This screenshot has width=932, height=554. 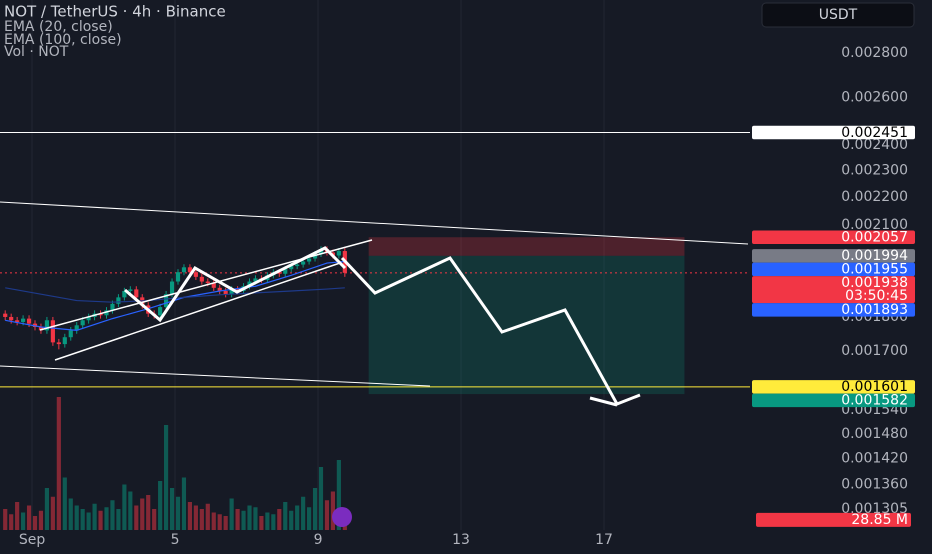 What do you see at coordinates (874, 484) in the screenshot?
I see `y-tick-label: 0.001360` at bounding box center [874, 484].